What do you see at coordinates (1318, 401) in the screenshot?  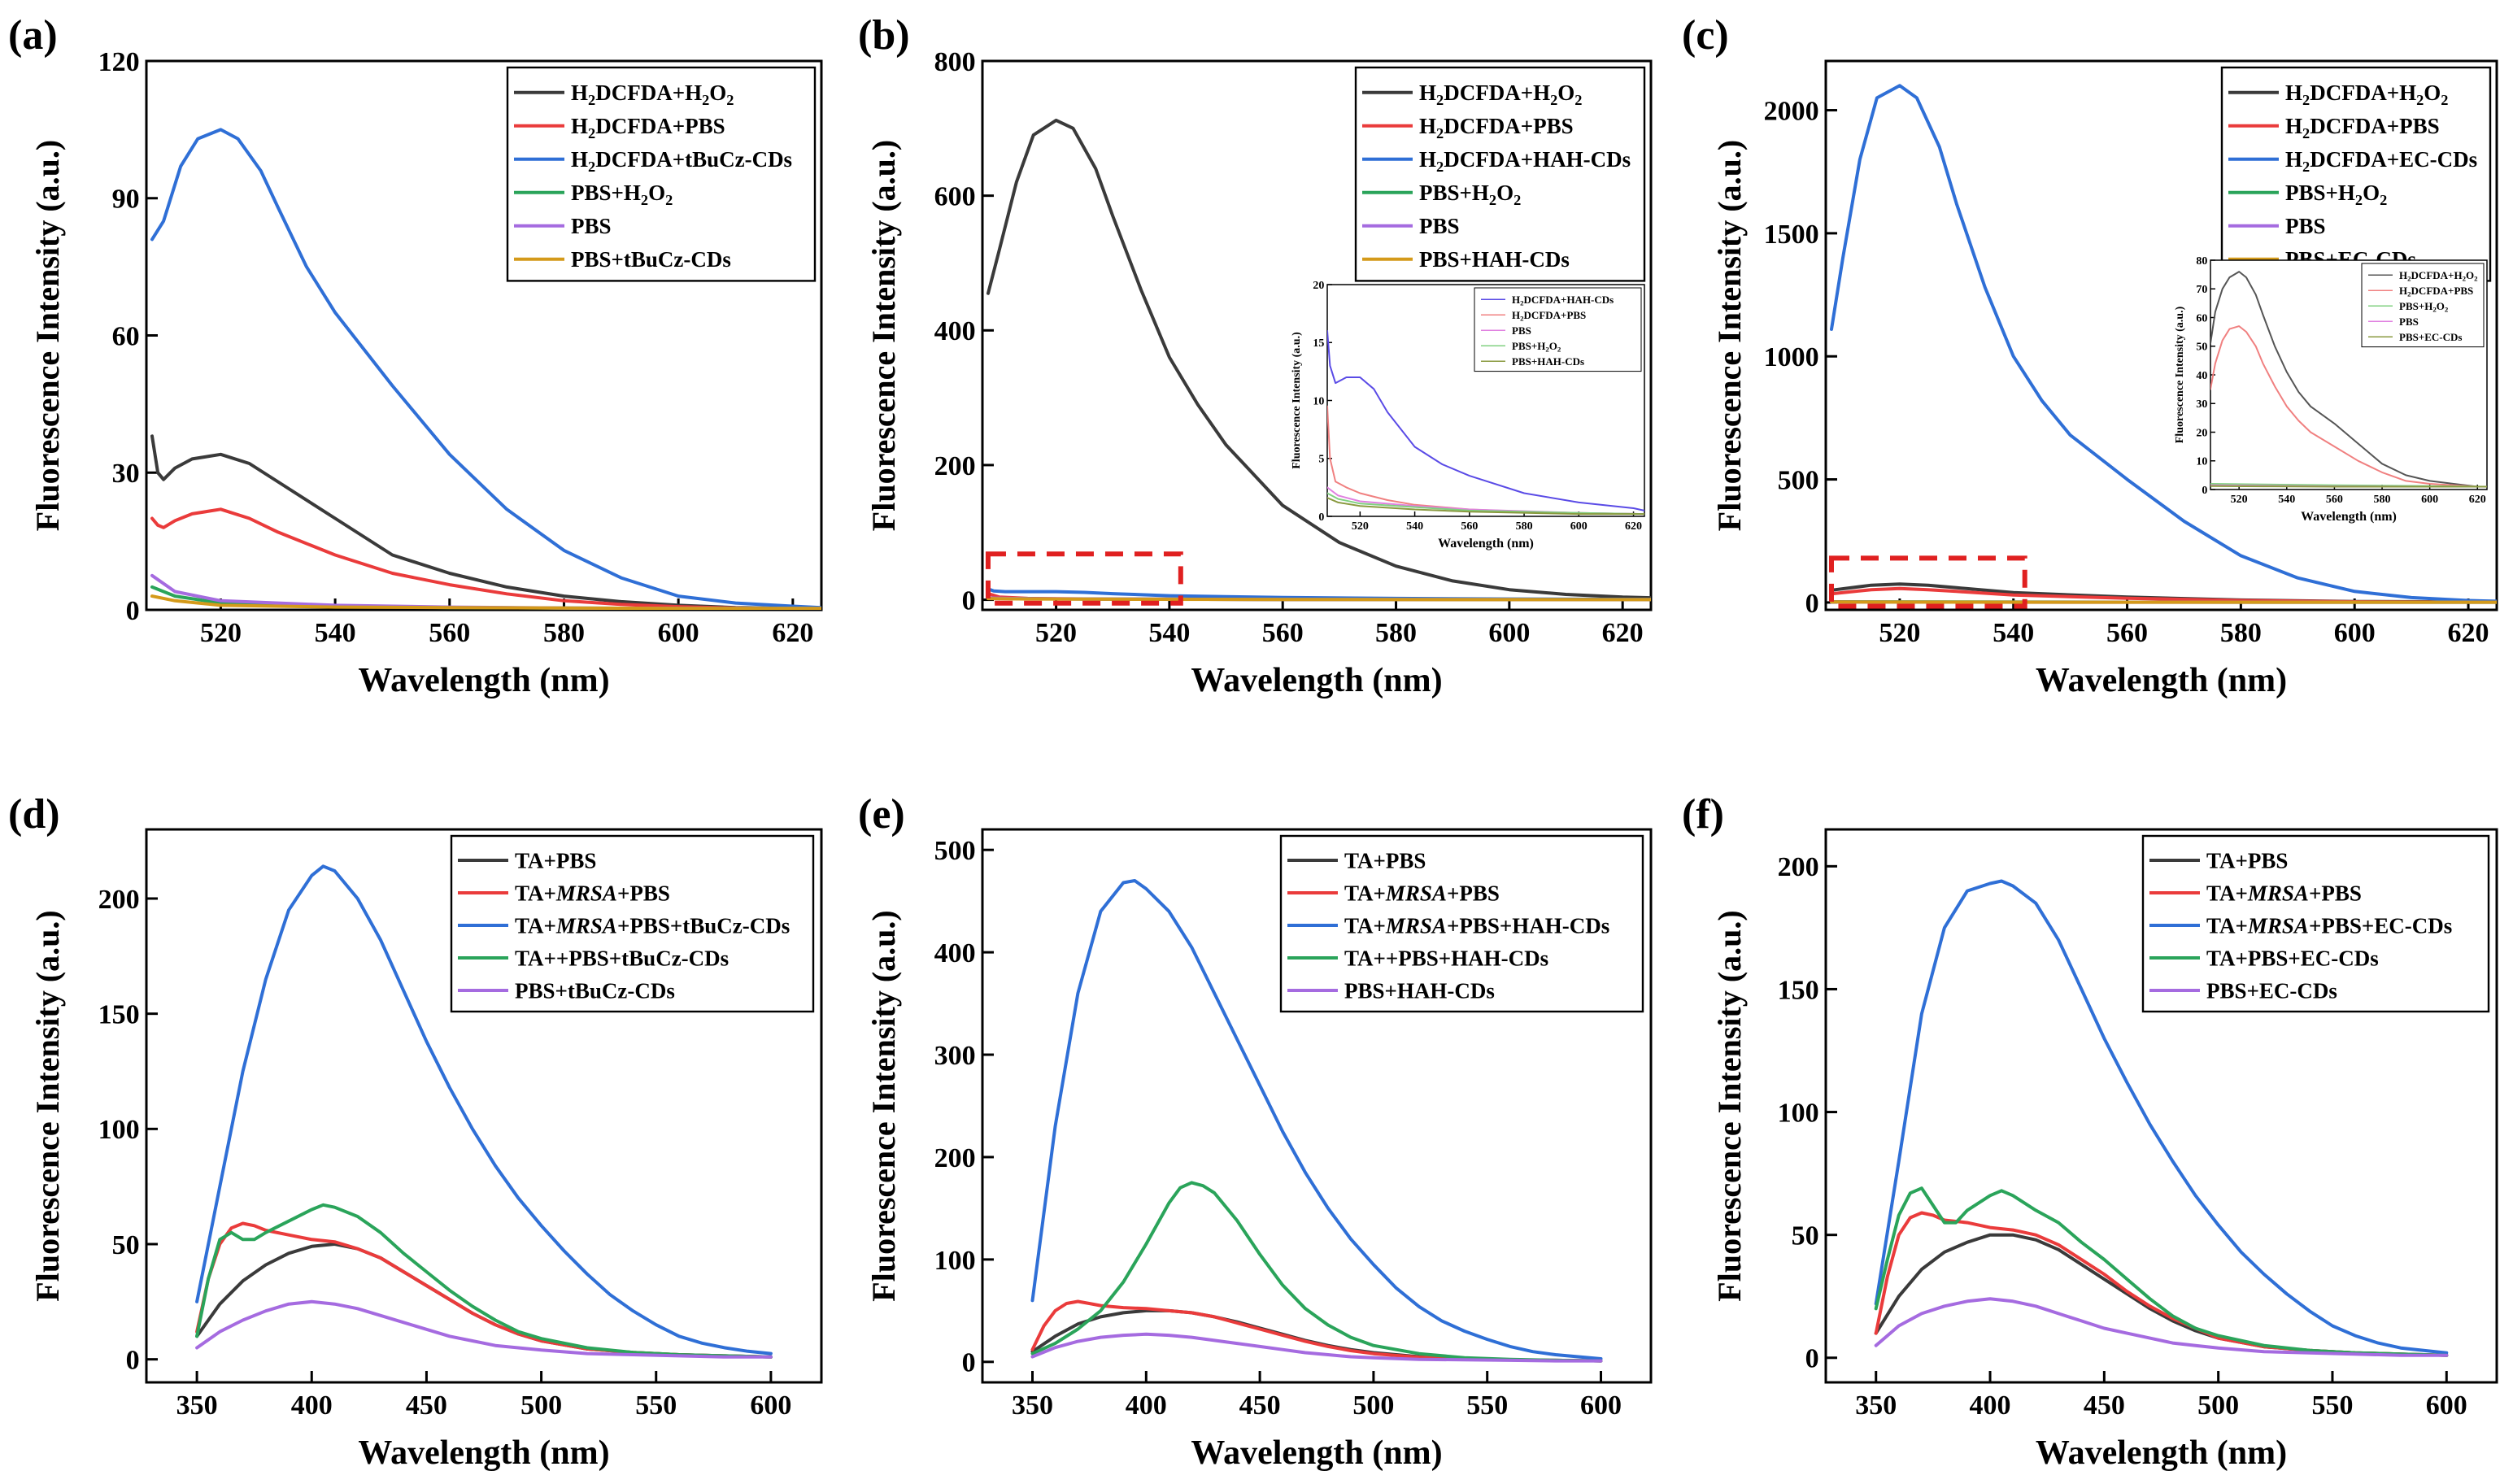 I see `inset-y-tick-label: 10` at bounding box center [1318, 401].